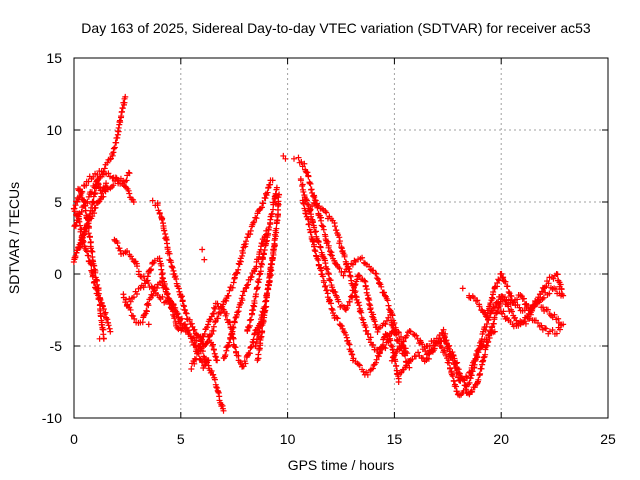 Image resolution: width=640 pixels, height=480 pixels. Describe the element at coordinates (54, 130) in the screenshot. I see `y-tick-label: 10` at that location.